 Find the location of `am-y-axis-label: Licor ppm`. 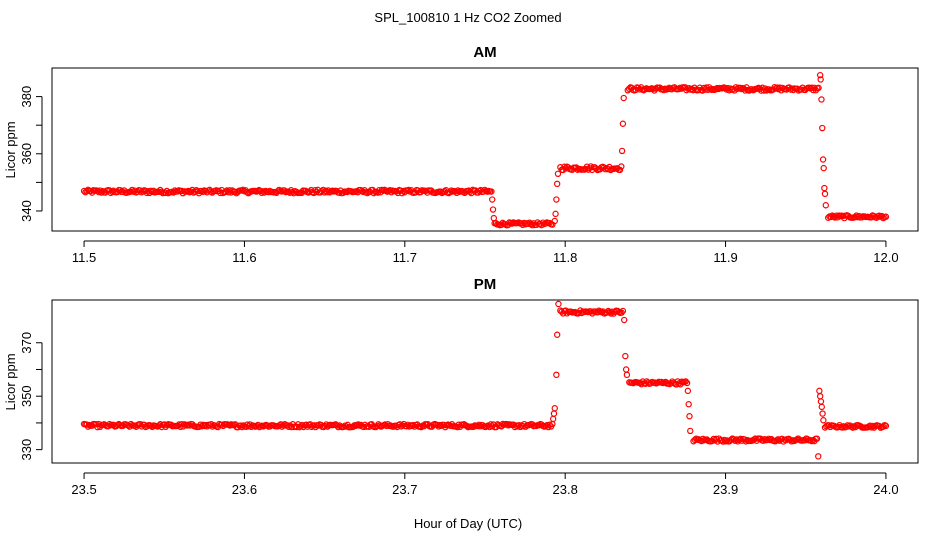

am-y-axis-label: Licor ppm is located at coordinates (10, 149).